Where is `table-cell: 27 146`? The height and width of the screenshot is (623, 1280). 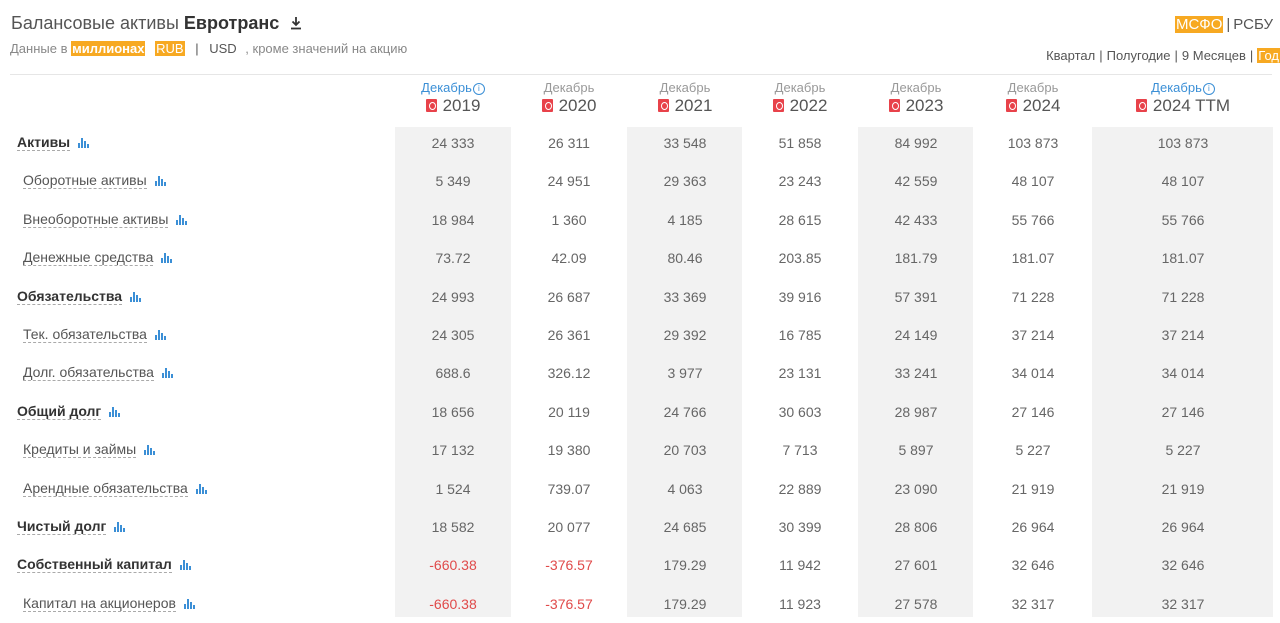
table-cell: 27 146 is located at coordinates (1183, 411).